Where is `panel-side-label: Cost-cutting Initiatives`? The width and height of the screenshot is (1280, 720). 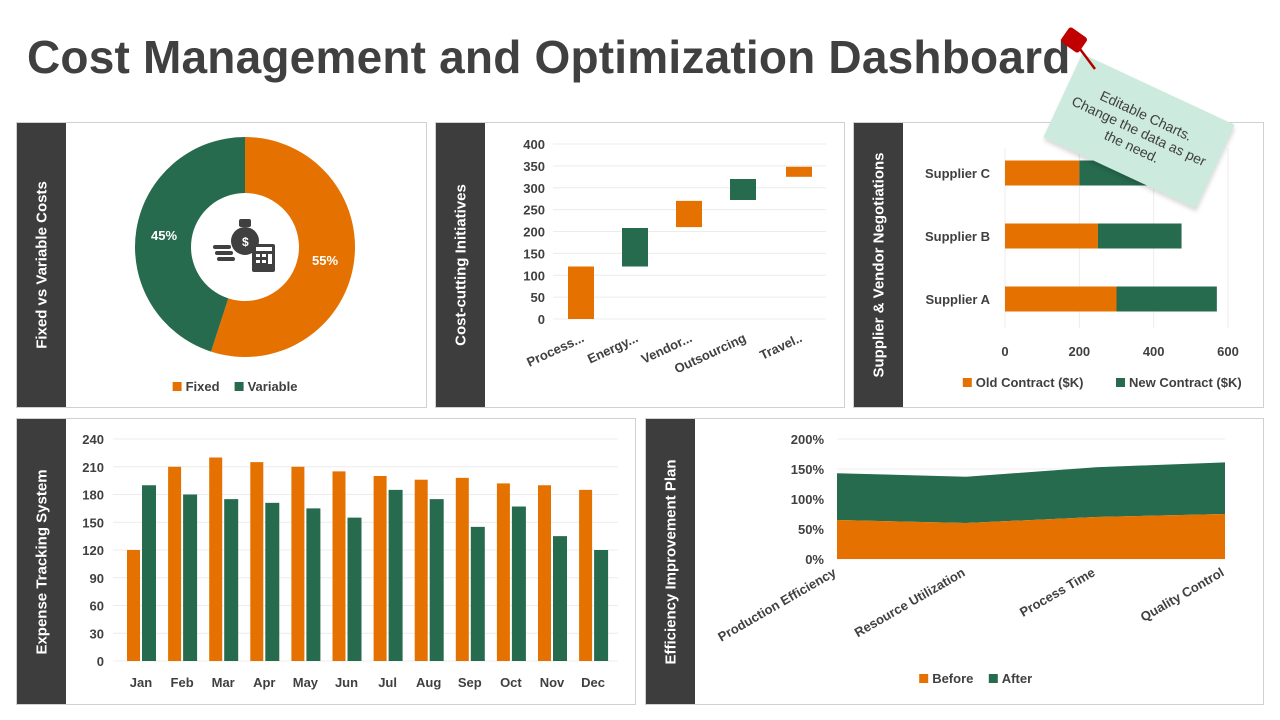 panel-side-label: Cost-cutting Initiatives is located at coordinates (460, 265).